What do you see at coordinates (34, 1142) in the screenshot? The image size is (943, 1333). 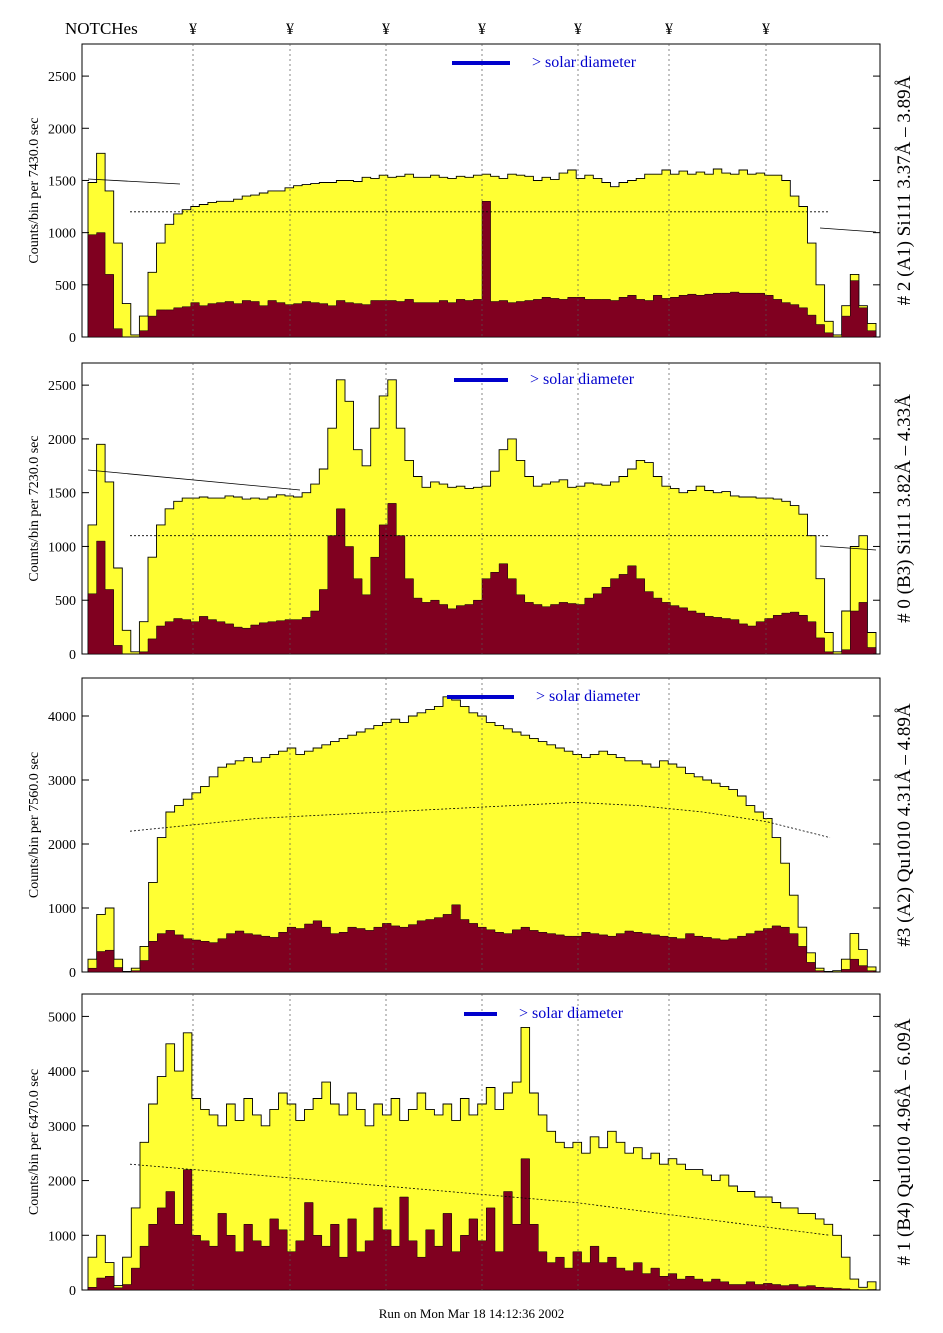 I see `y-axis-label: Counts/bin per 6470.0 sec` at bounding box center [34, 1142].